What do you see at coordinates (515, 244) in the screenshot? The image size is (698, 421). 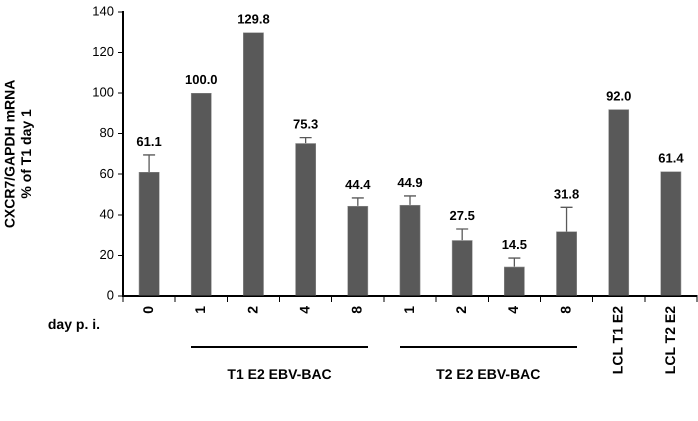 I see `data-label: 14.5` at bounding box center [515, 244].